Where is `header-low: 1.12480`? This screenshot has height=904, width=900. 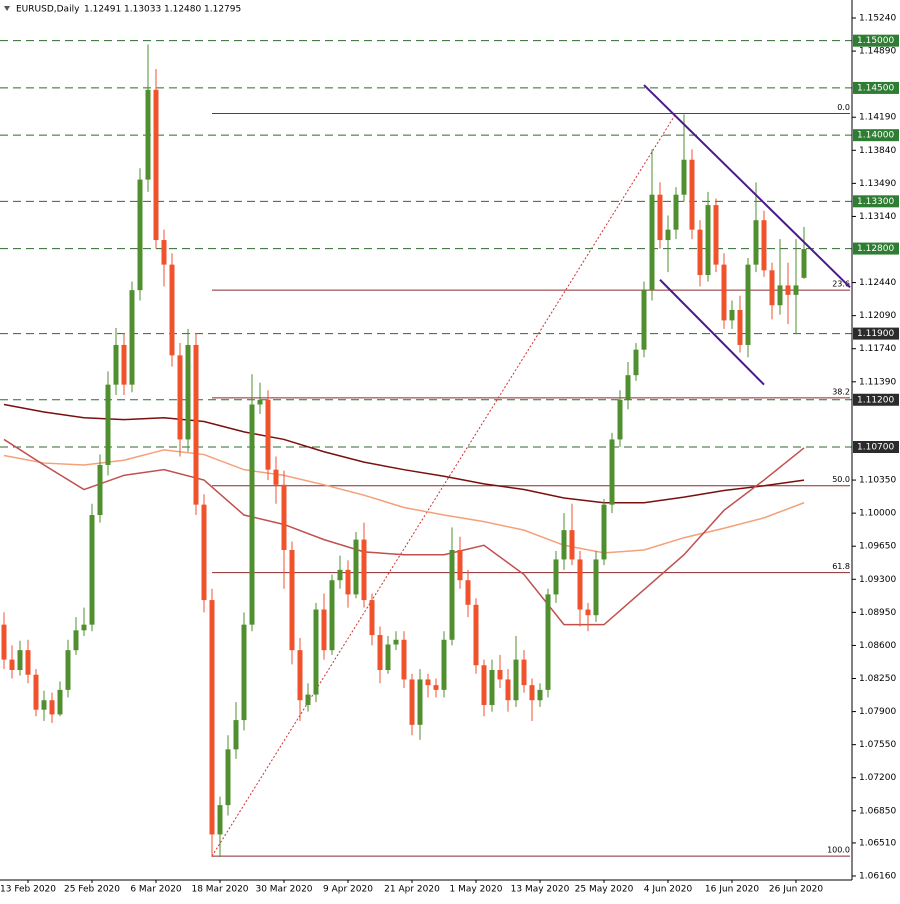 header-low: 1.12480 is located at coordinates (182, 10).